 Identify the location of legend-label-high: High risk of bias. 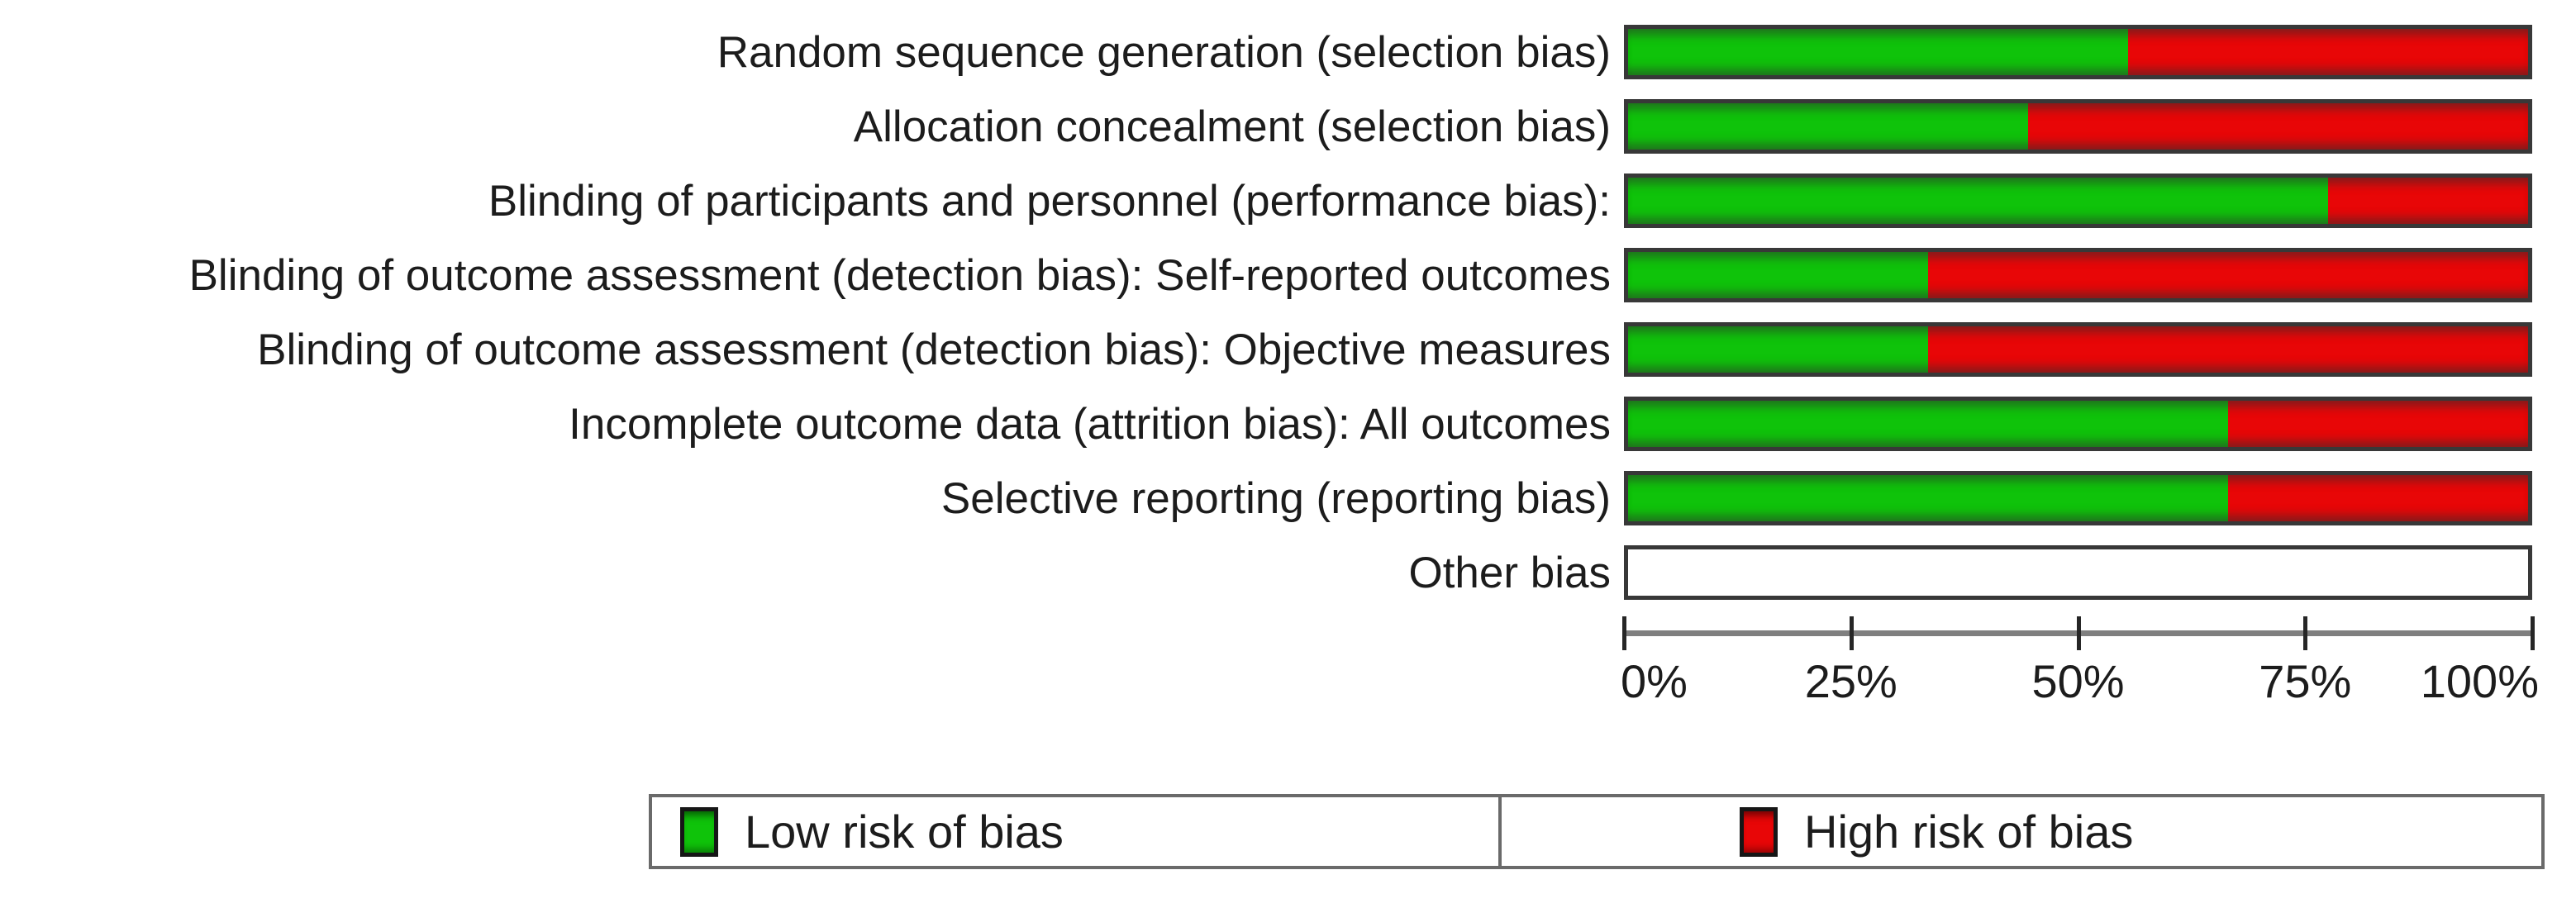
(1969, 831).